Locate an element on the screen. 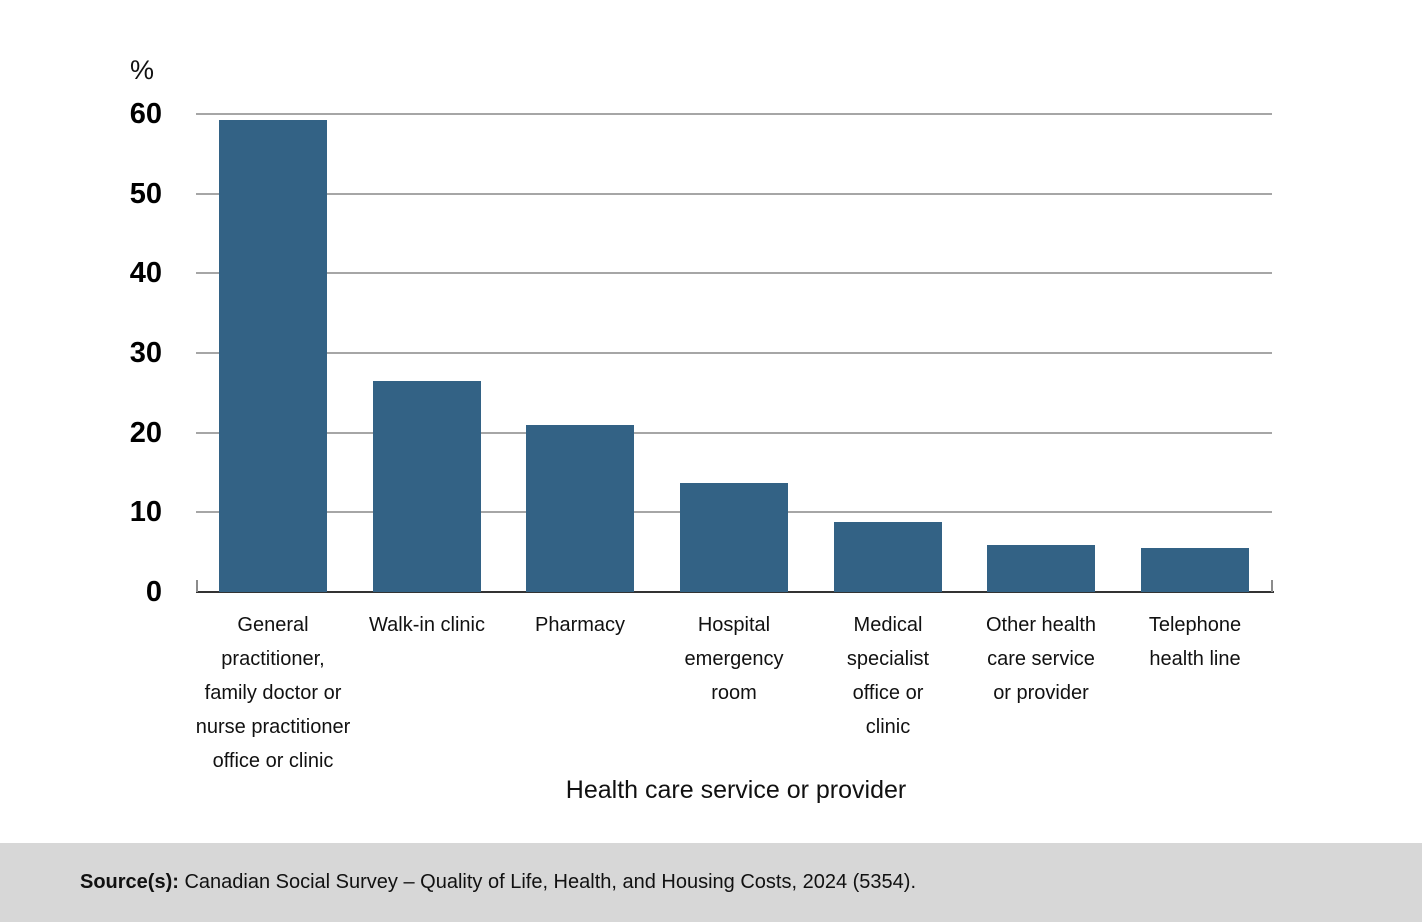 Image resolution: width=1422 pixels, height=922 pixels. x-axis-title: Health care service or provider is located at coordinates (736, 790).